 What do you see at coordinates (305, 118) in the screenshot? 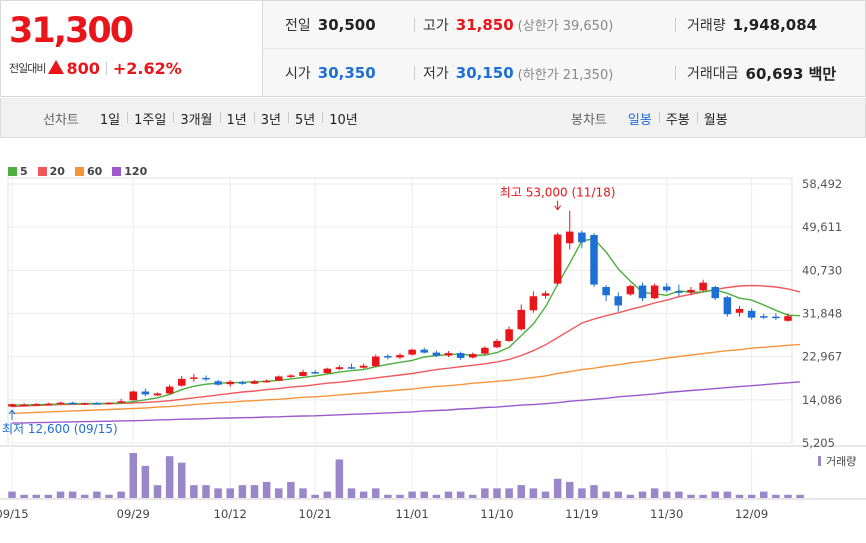
I see `period-5y-button: 5년` at bounding box center [305, 118].